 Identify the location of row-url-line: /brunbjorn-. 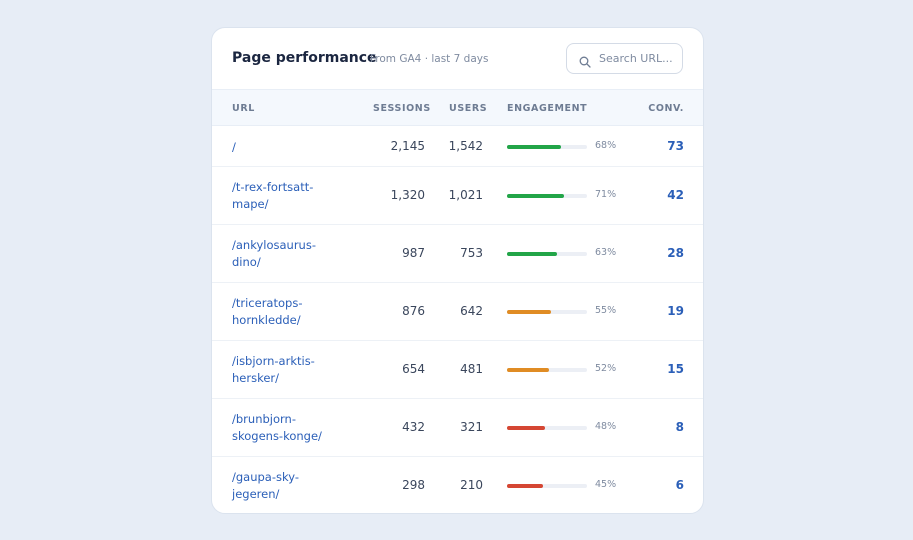
(264, 419).